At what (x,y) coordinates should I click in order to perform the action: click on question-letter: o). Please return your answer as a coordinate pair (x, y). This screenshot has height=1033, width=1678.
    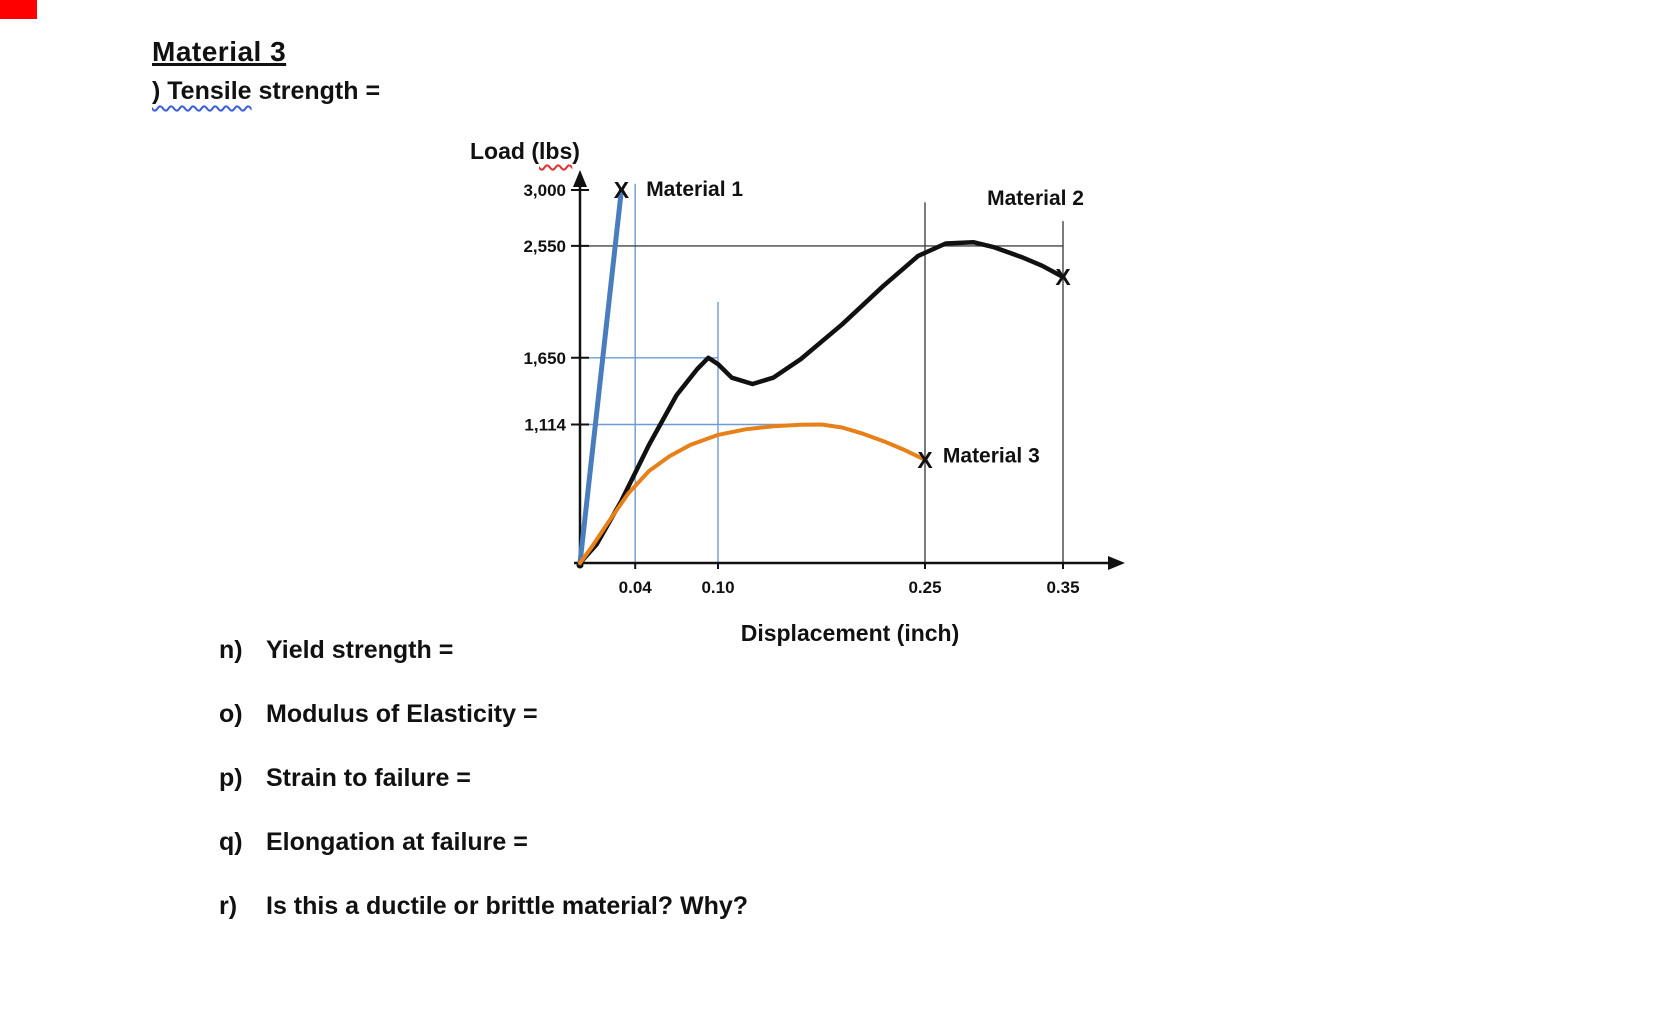
    Looking at the image, I should click on (231, 714).